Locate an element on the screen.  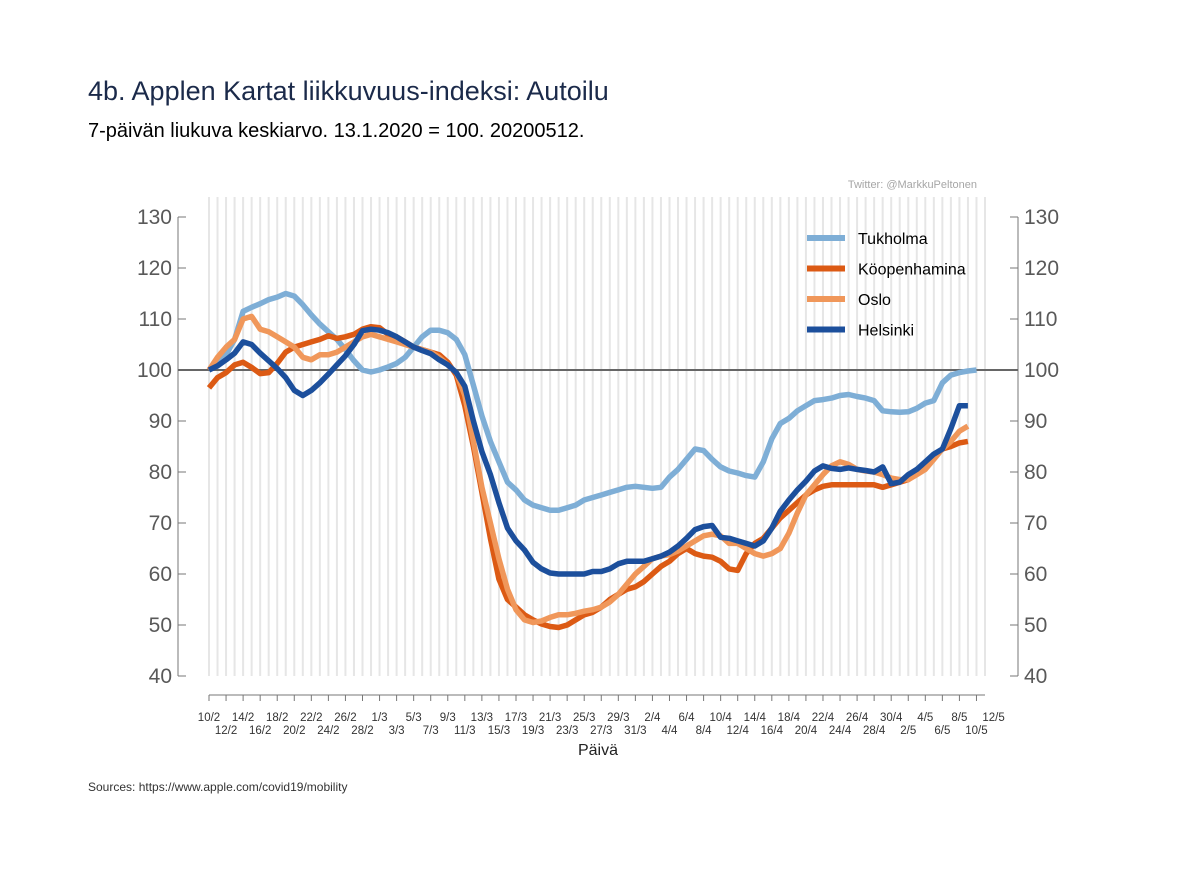
x-tick-label: 26/4 is located at coordinates (857, 718).